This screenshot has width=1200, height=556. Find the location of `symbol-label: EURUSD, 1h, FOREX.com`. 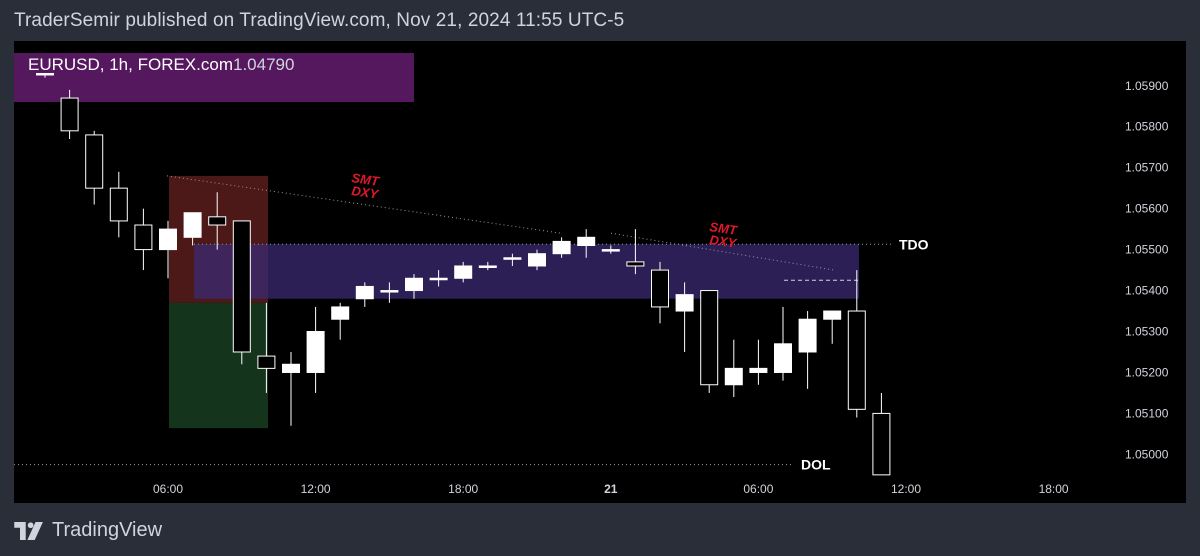

symbol-label: EURUSD, 1h, FOREX.com is located at coordinates (130, 64).